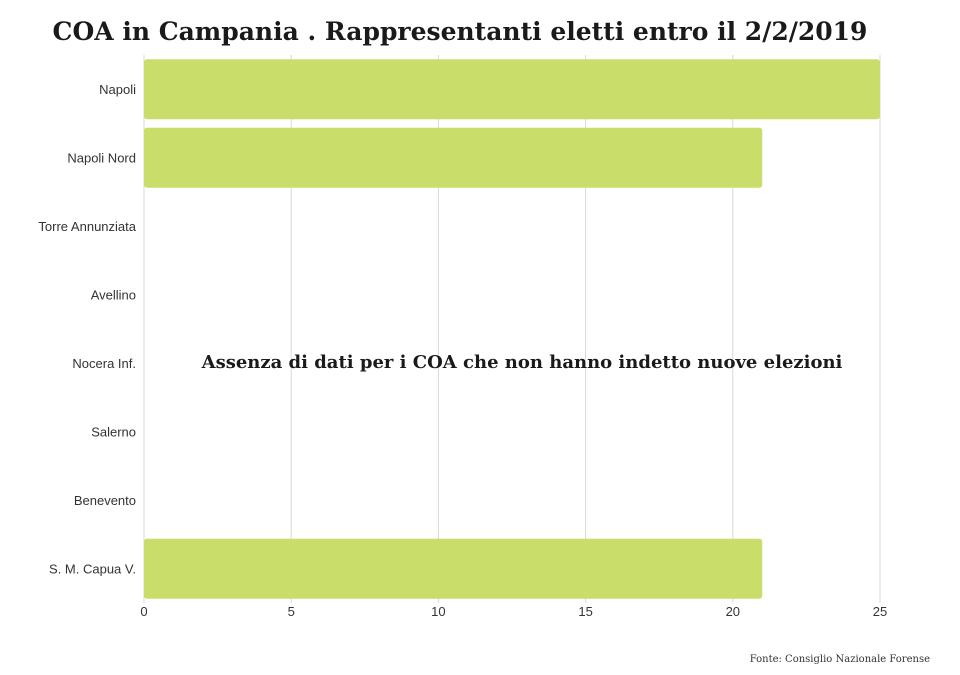  I want to click on x-tick-label: 10, so click(438, 611).